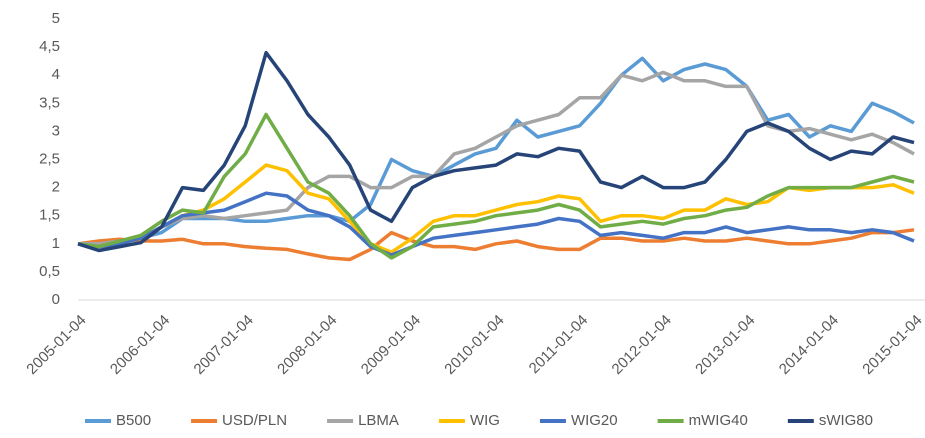 Image resolution: width=925 pixels, height=438 pixels. Describe the element at coordinates (391, 345) in the screenshot. I see `x-tick-label: 2009-01-04` at that location.